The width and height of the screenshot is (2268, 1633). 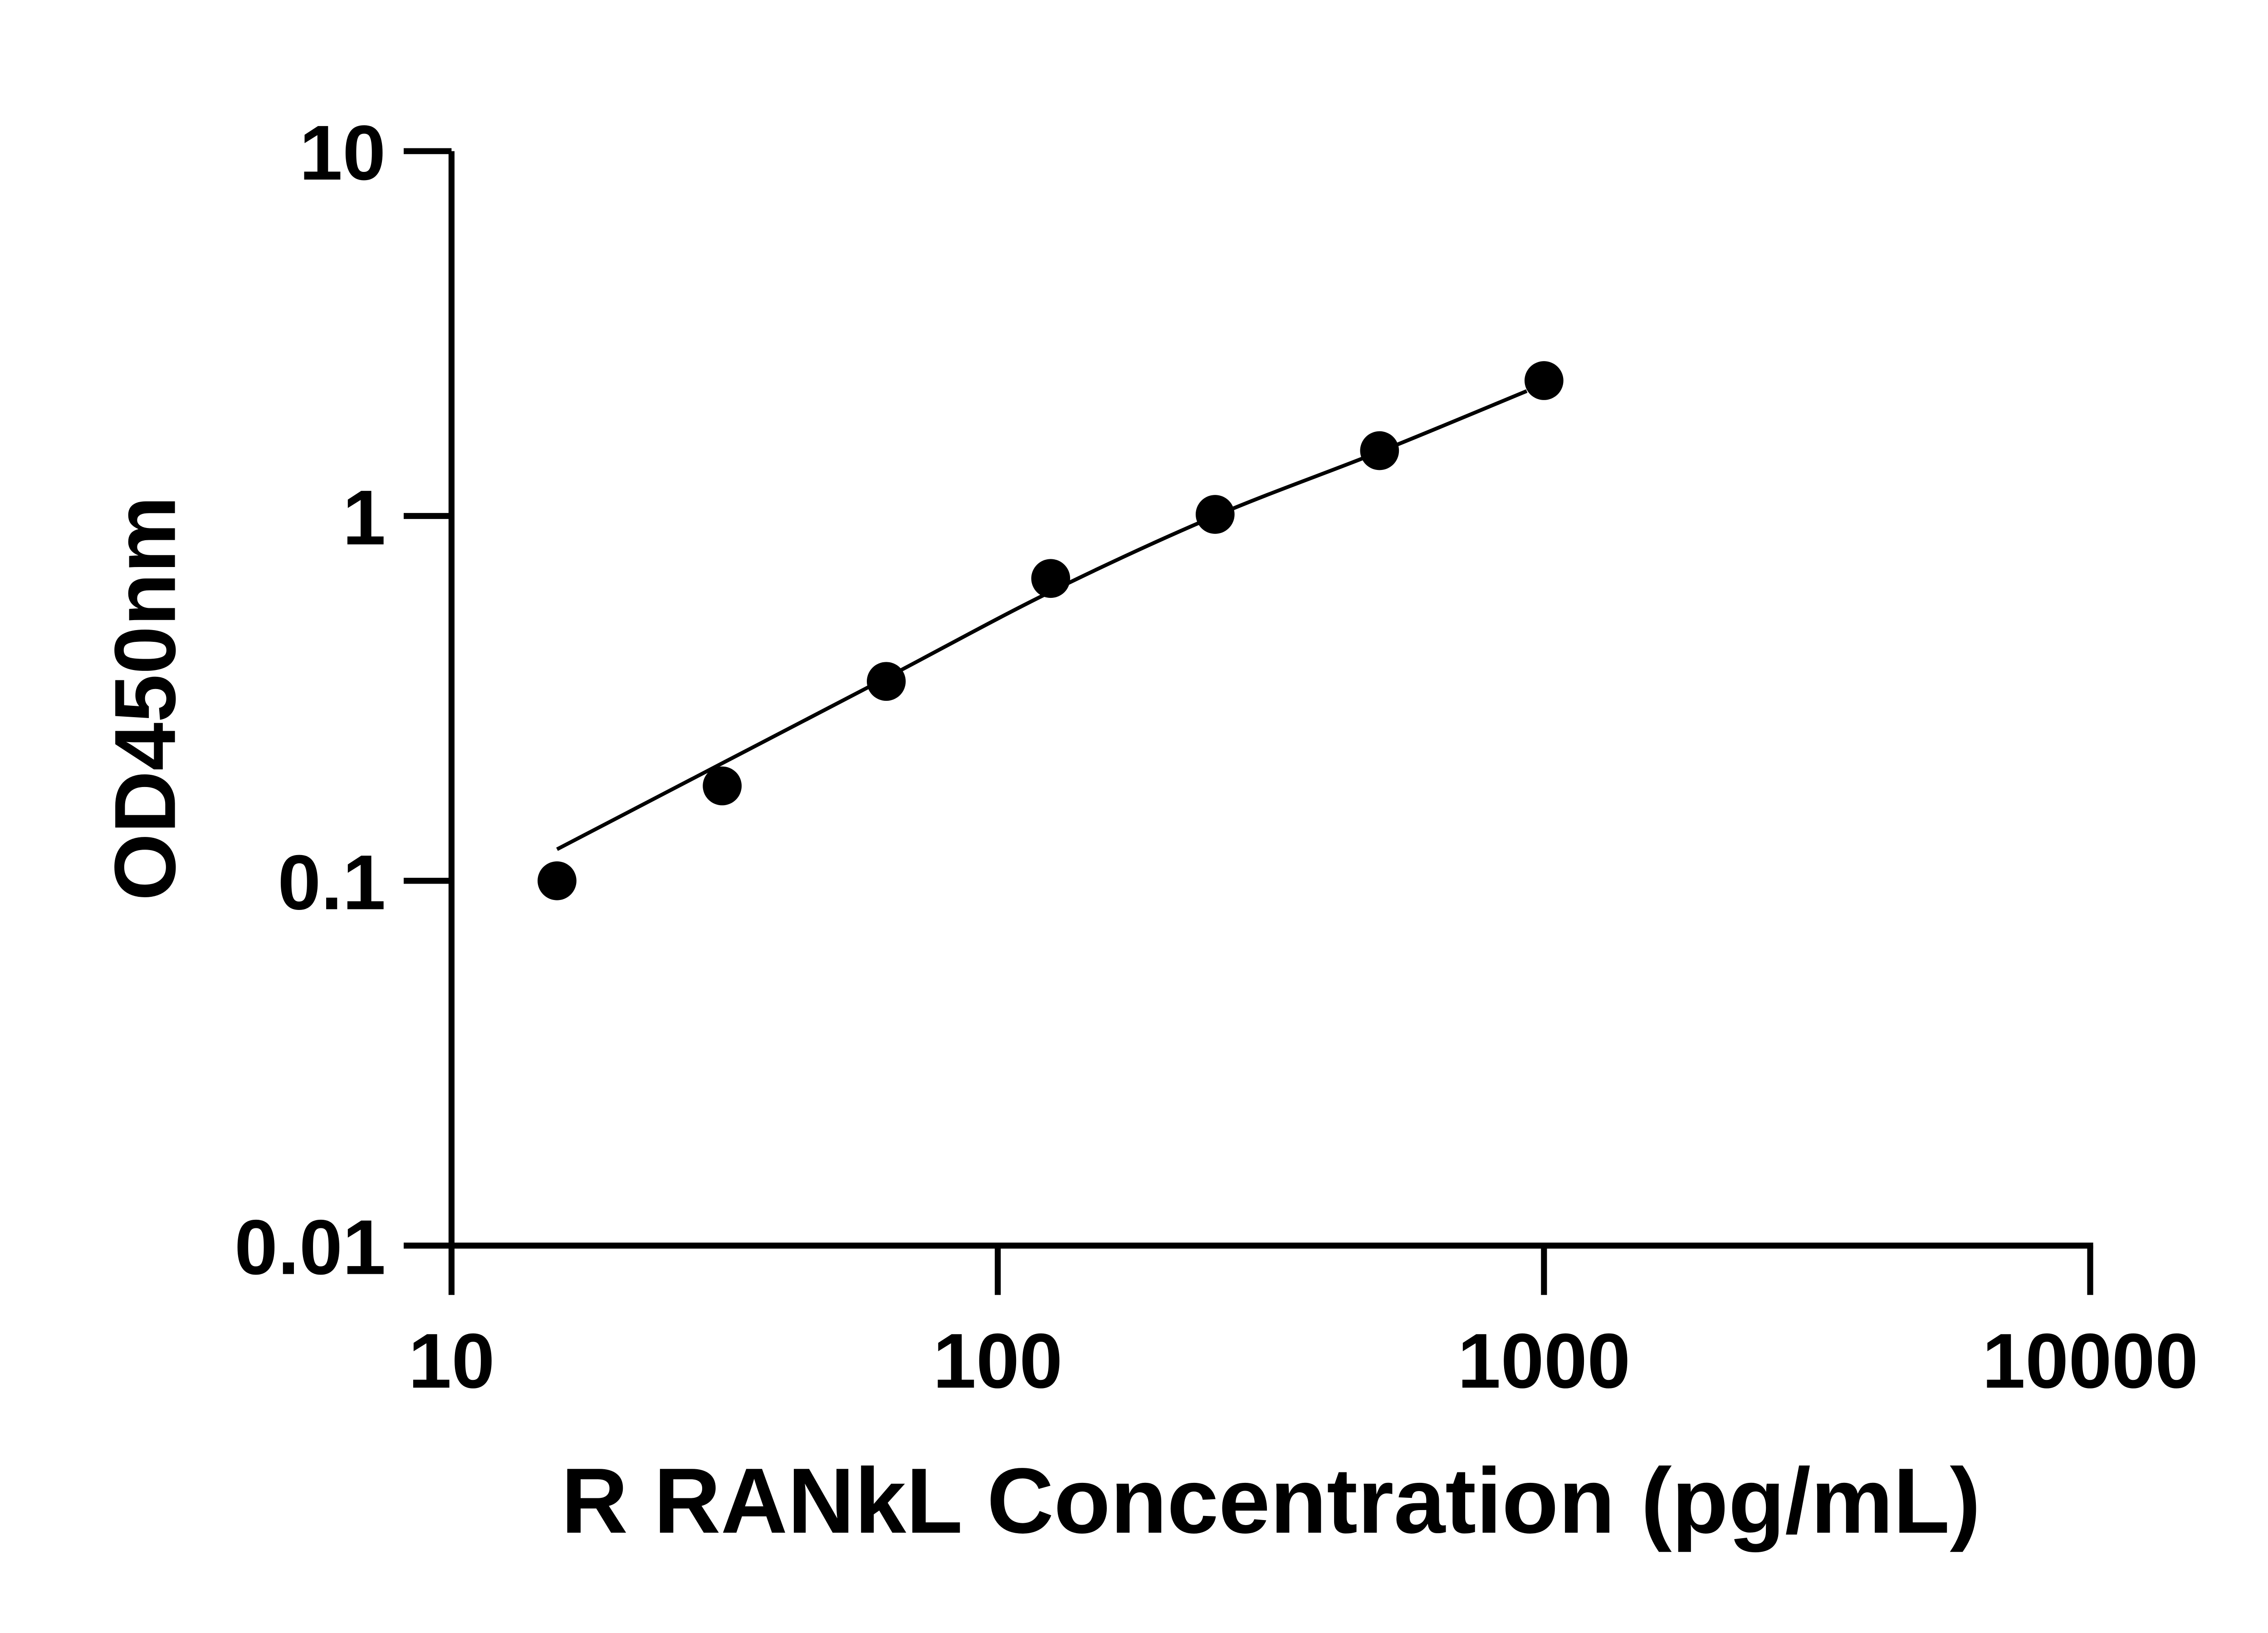 I want to click on y-tick-label: 1, so click(x=364, y=517).